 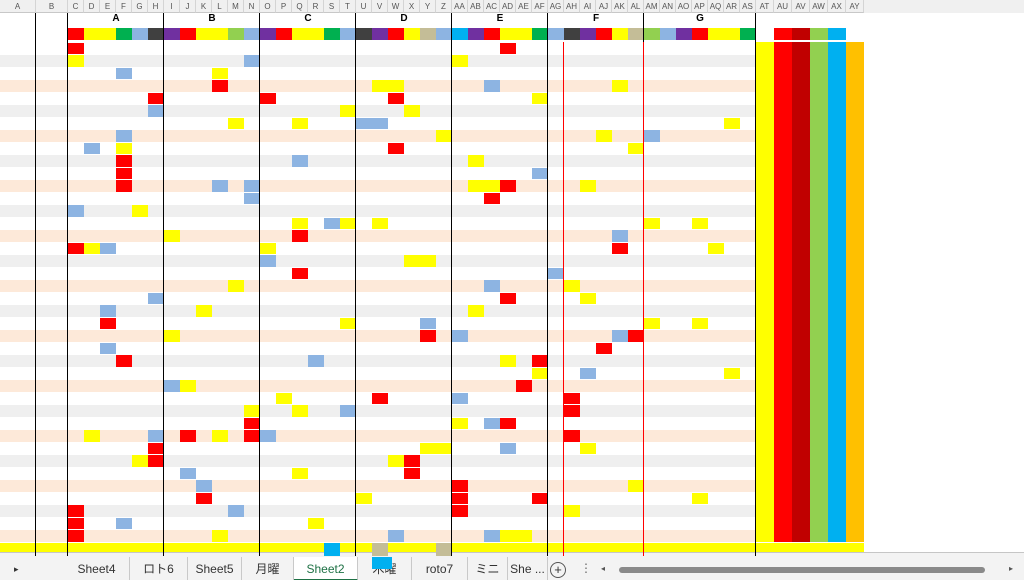 What do you see at coordinates (382, 562) in the screenshot?
I see `up-button` at bounding box center [382, 562].